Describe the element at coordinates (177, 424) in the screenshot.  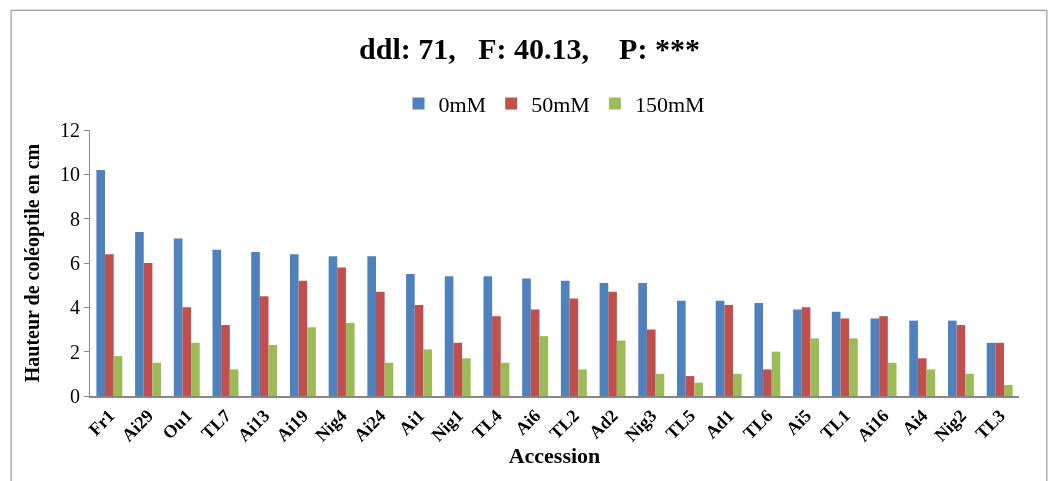
I see `x-tick-label: Ou1` at that location.